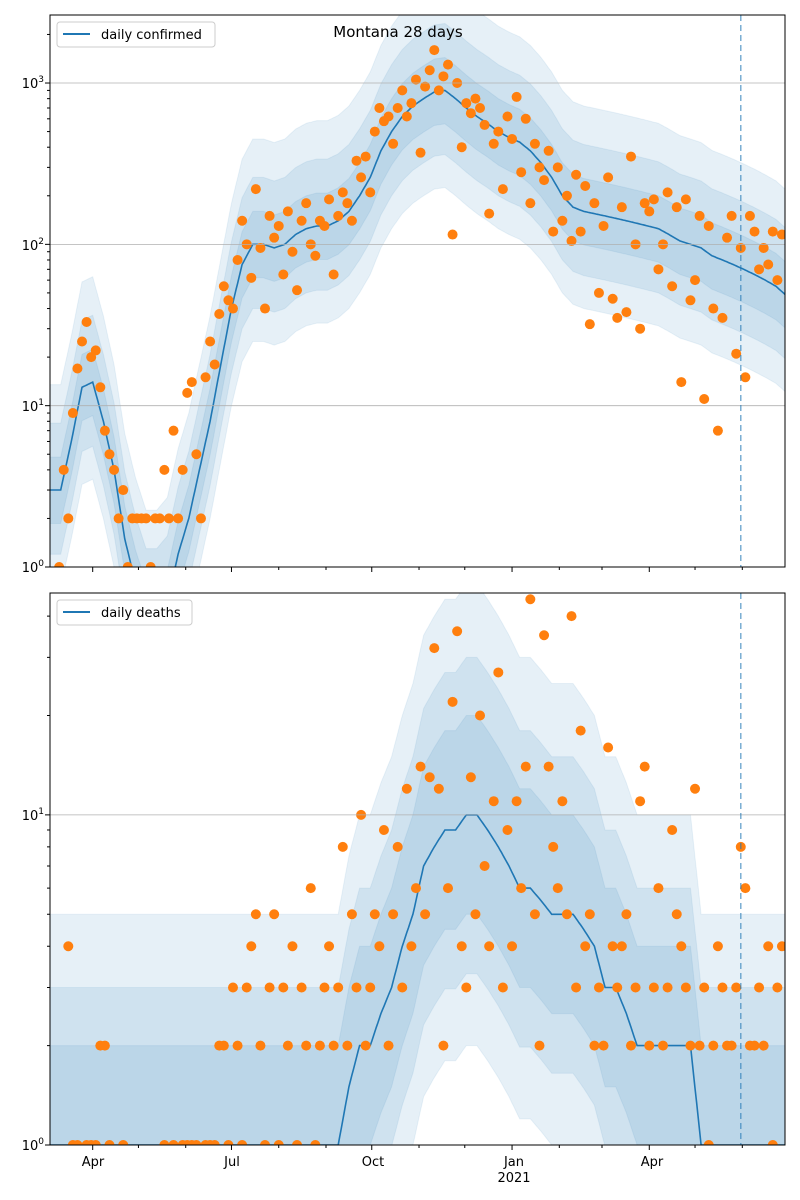 The image size is (800, 1200). I want to click on legend-label: daily deaths, so click(141, 613).